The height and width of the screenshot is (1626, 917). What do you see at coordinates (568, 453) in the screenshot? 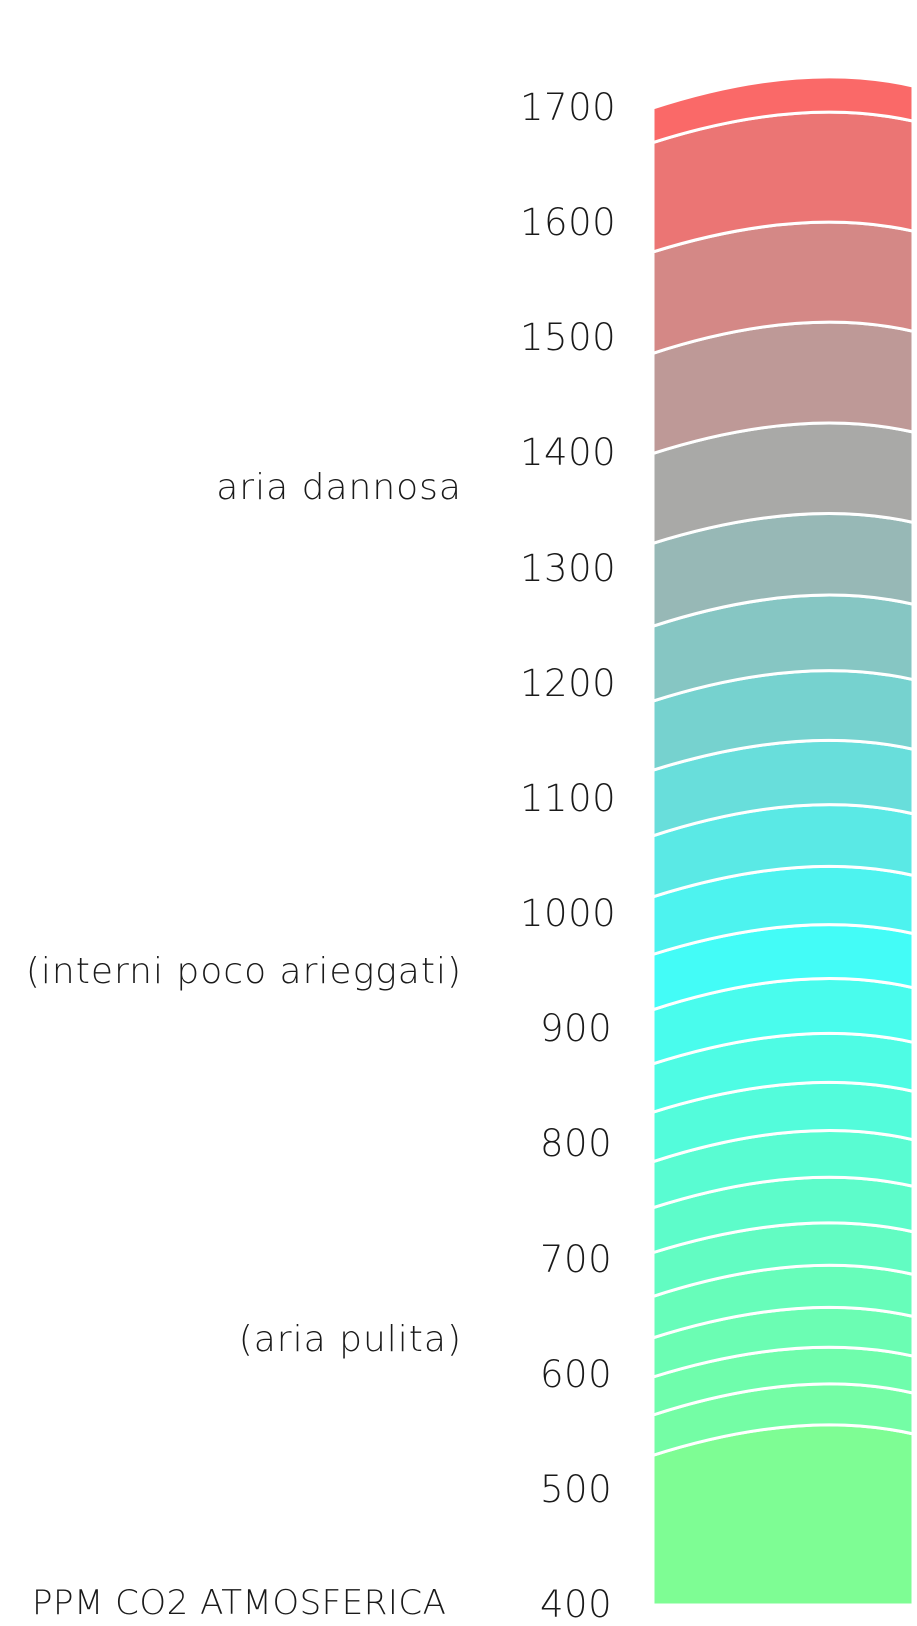
I see `y-tick-label-1400: 1400` at bounding box center [568, 453].